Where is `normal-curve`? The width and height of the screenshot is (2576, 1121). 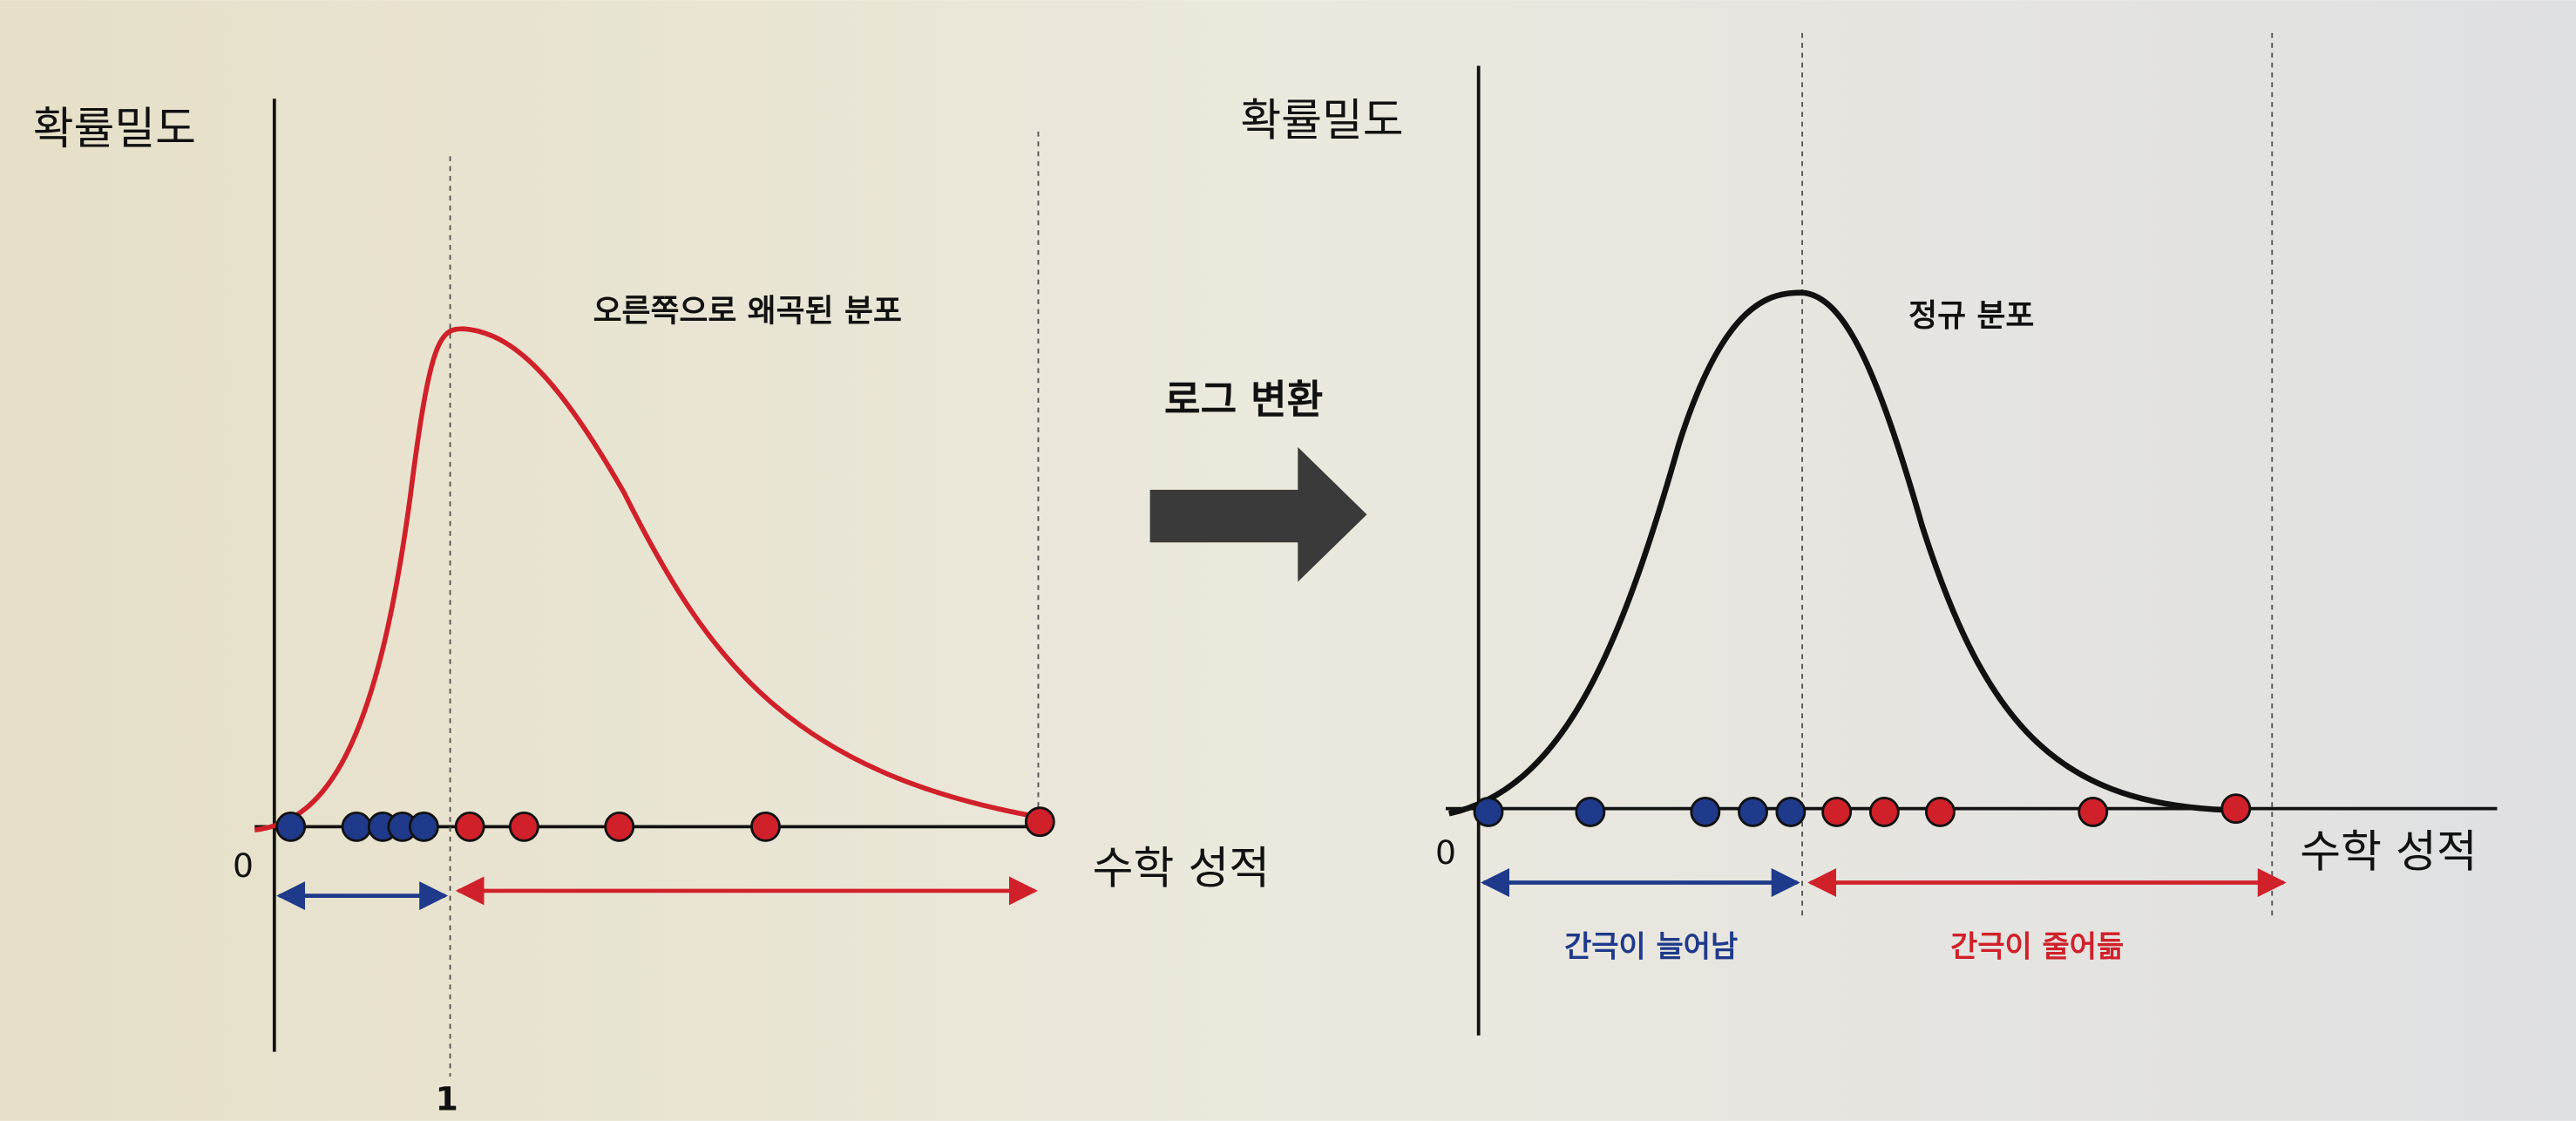 normal-curve is located at coordinates (1841, 553).